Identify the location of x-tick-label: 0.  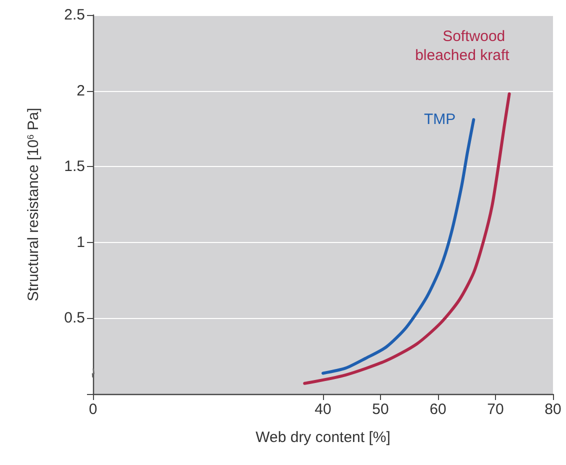
(93, 409).